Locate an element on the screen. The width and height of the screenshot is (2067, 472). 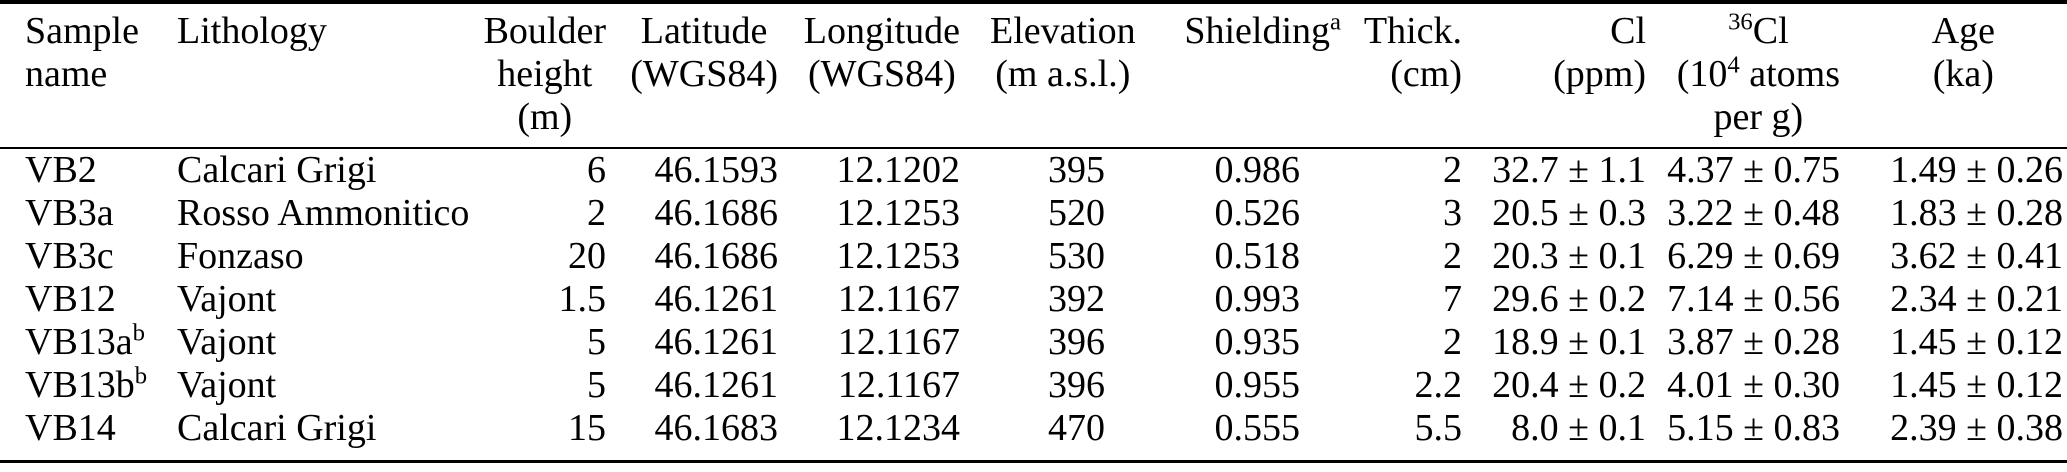
footnote-marker-a: a is located at coordinates (1335, 22).